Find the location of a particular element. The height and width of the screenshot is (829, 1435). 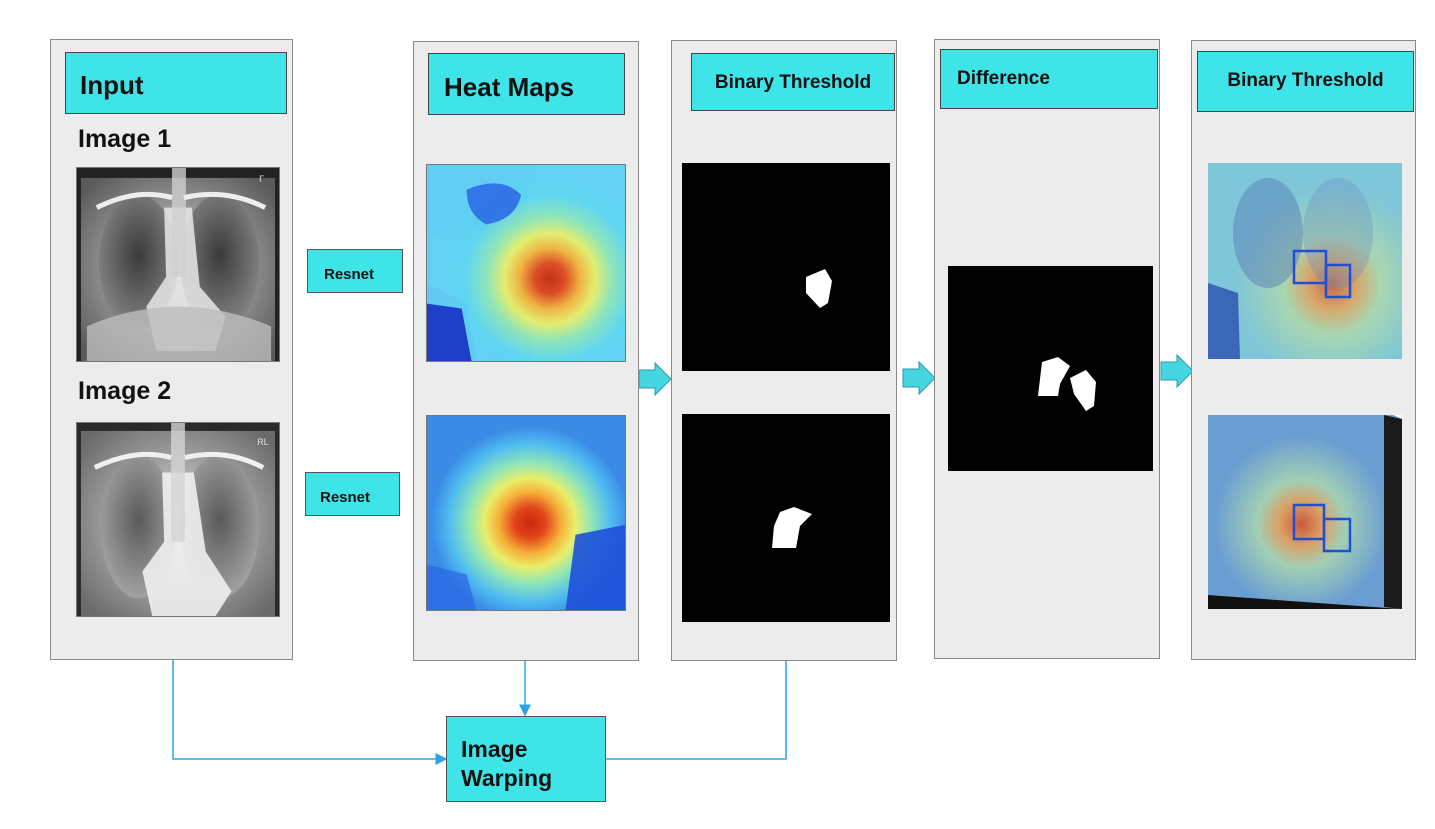

heatmap-panel-header: Heat Maps is located at coordinates (526, 84).